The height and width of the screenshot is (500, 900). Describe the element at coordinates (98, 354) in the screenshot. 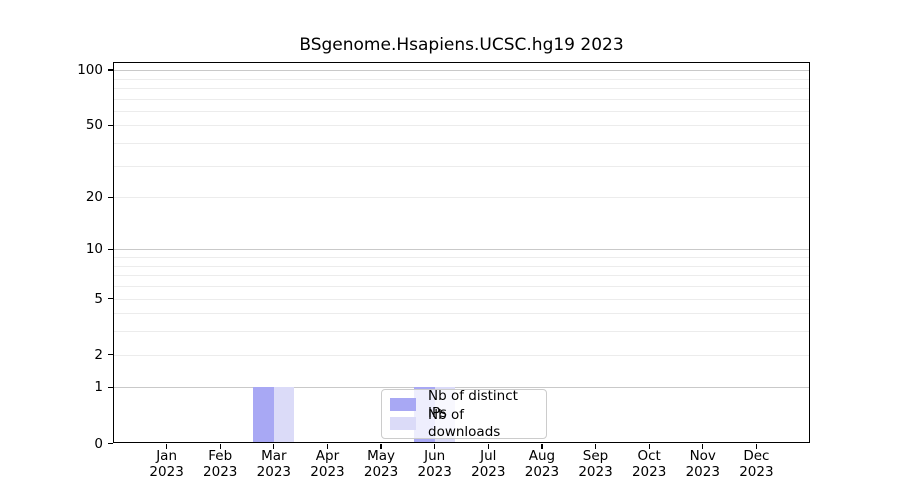

I see `y-axis-tick-label: 2` at that location.